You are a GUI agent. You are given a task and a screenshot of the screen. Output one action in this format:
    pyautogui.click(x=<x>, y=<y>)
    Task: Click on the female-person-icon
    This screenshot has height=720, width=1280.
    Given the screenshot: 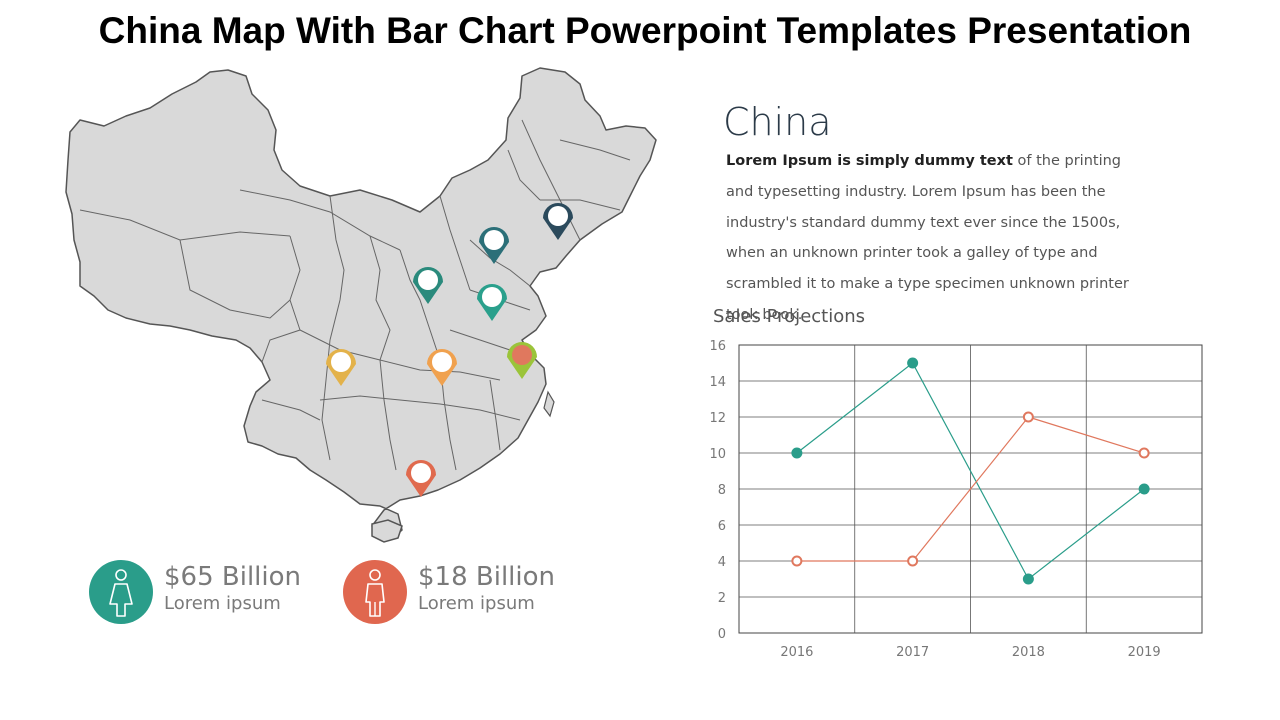 What is the action you would take?
    pyautogui.click(x=121, y=593)
    